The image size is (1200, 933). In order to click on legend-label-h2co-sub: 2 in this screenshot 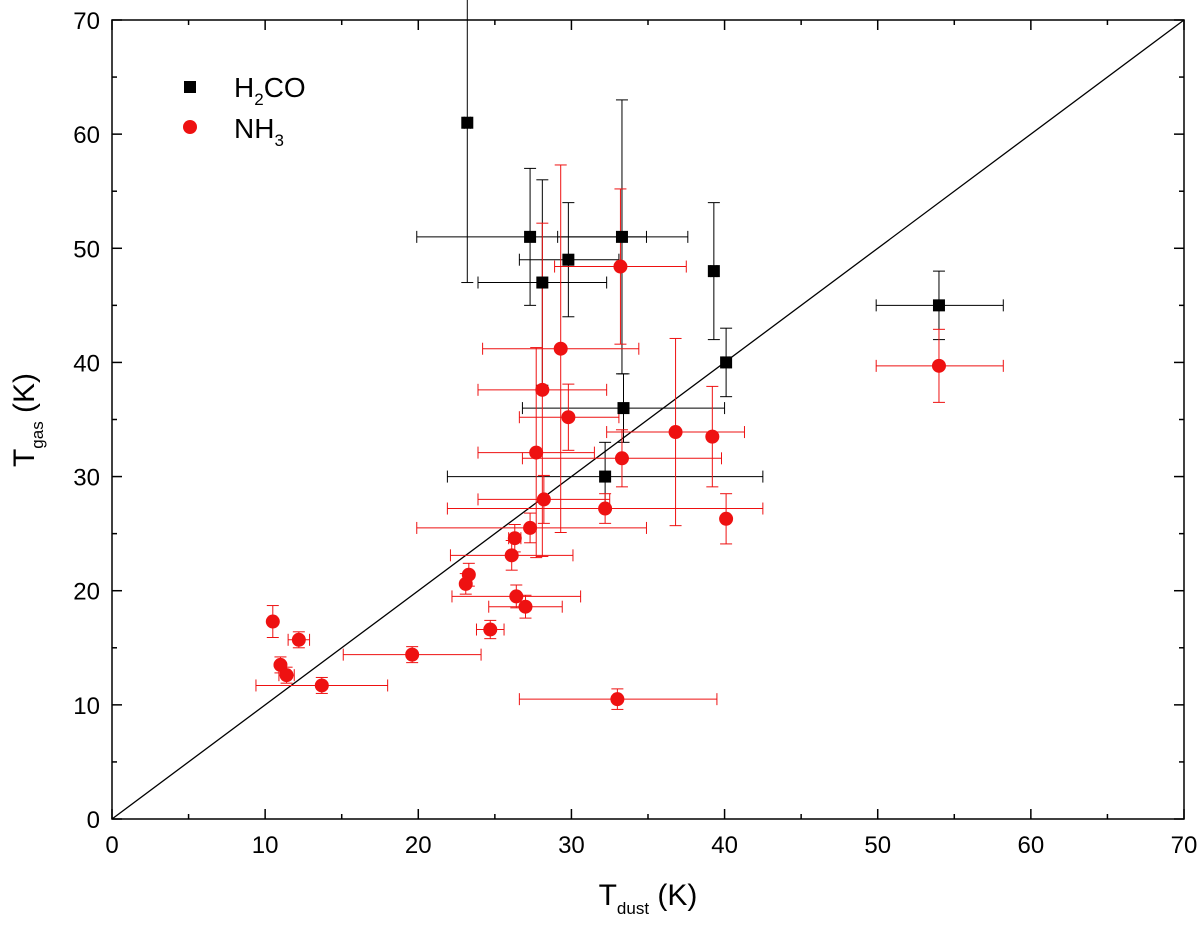, I will do `click(258, 99)`.